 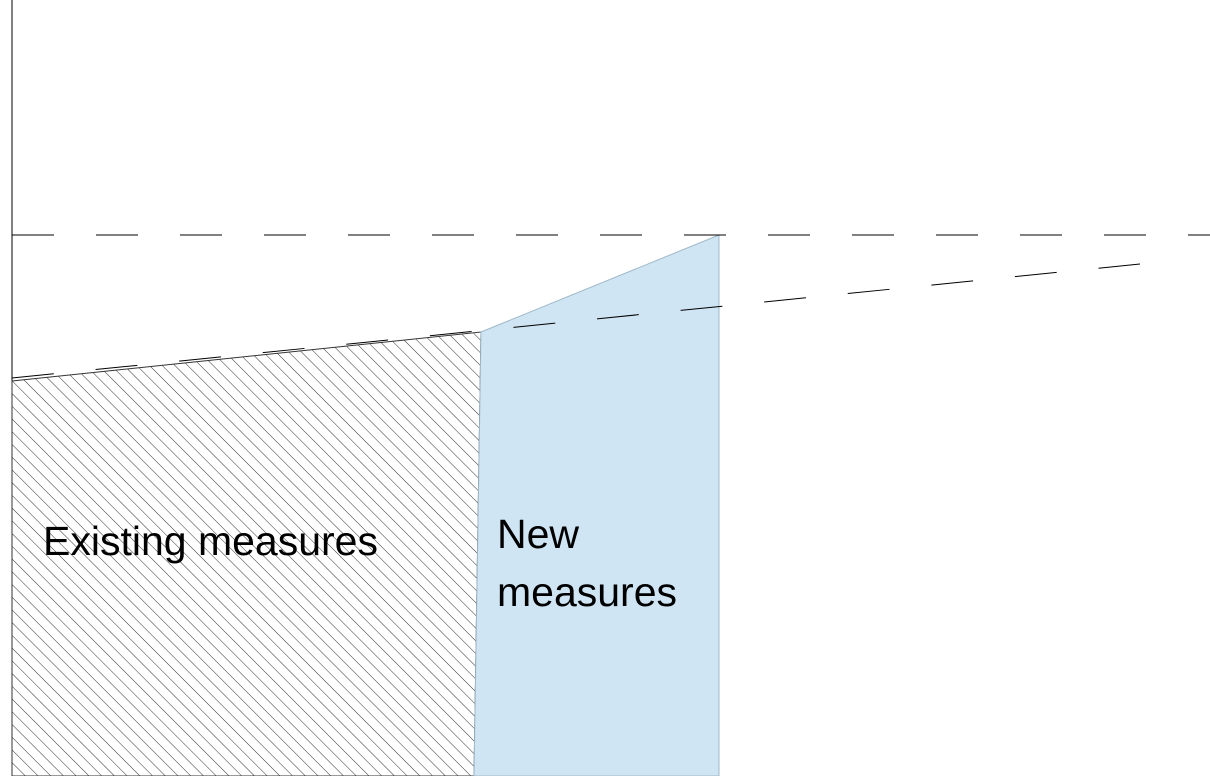 What do you see at coordinates (576, 321) in the screenshot?
I see `trend-dashed-line` at bounding box center [576, 321].